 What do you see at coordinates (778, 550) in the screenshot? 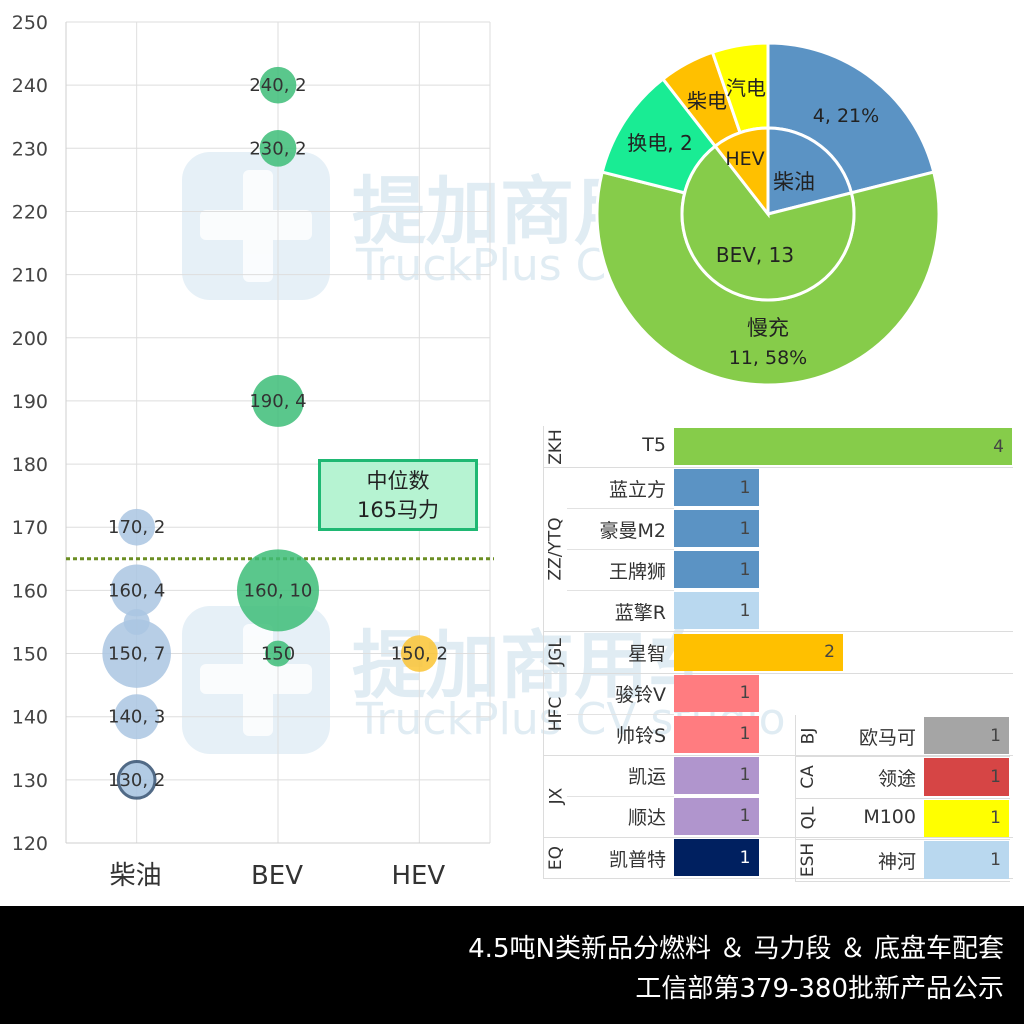
I see `bar-group: ZZ/YTQ` at bounding box center [778, 550].